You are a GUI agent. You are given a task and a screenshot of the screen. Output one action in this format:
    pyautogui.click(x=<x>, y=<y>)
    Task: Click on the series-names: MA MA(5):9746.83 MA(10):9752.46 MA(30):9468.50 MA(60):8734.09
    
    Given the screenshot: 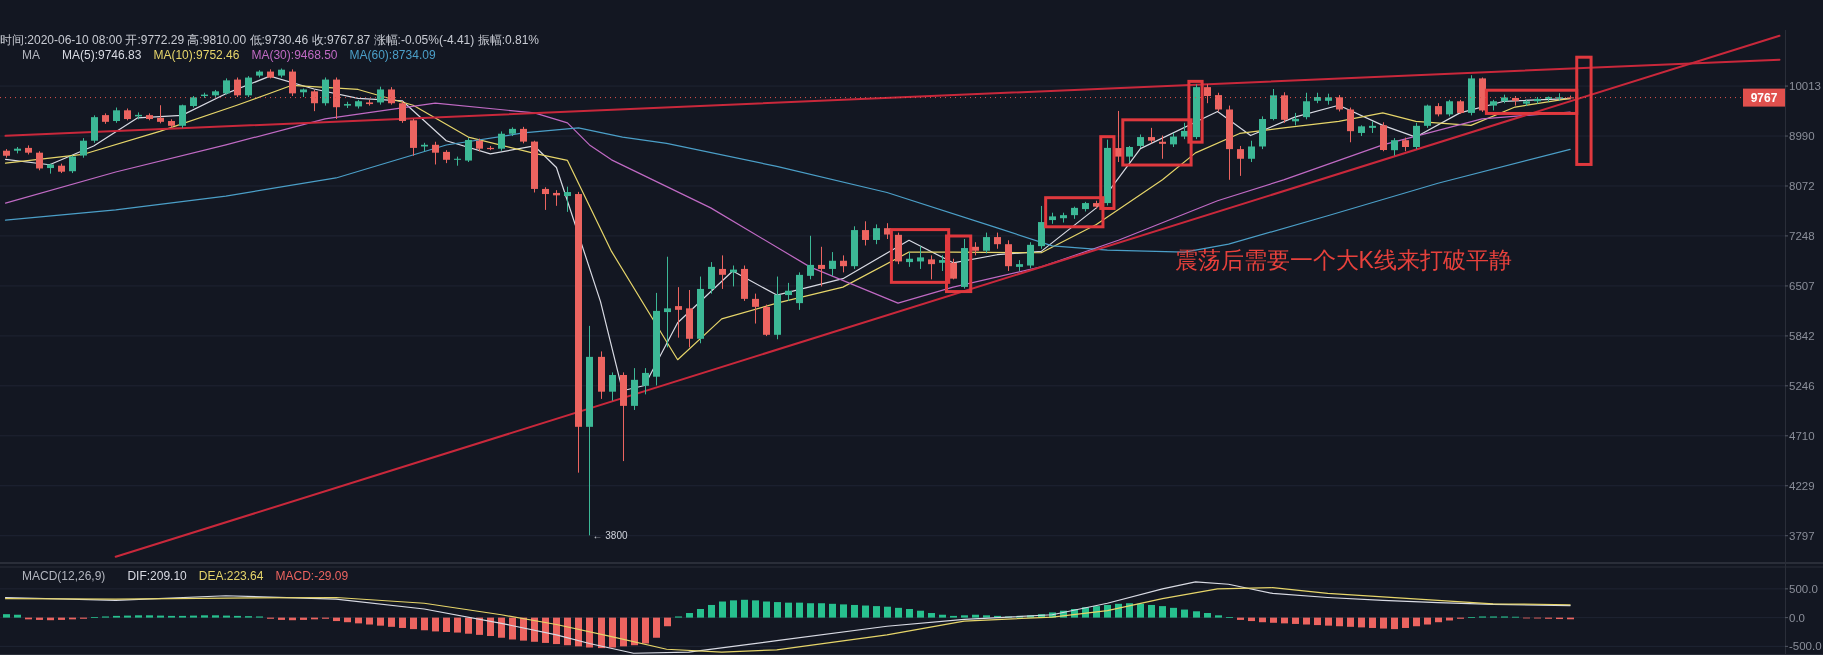 What is the action you would take?
    pyautogui.click(x=229, y=55)
    